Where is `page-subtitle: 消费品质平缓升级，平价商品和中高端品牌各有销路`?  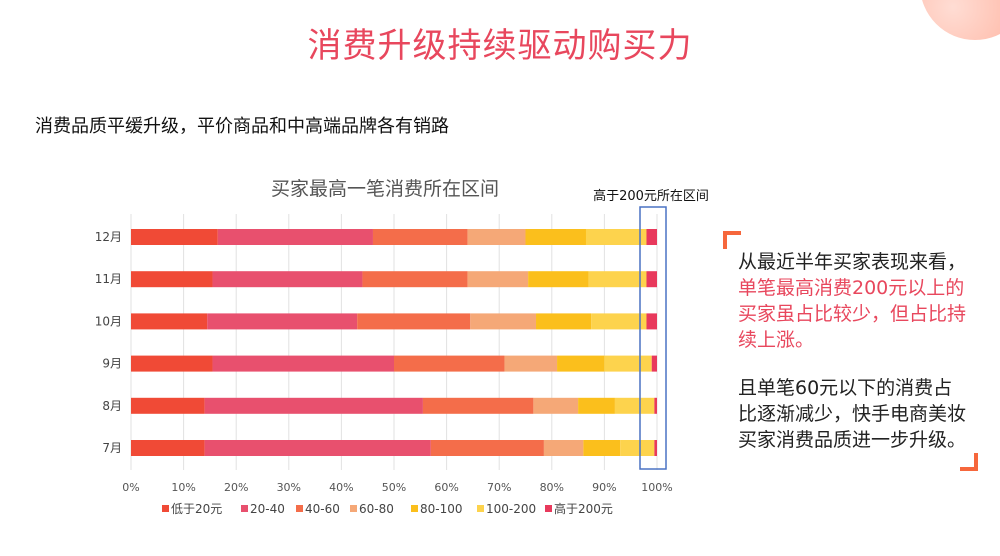
page-subtitle: 消费品质平缓升级，平价商品和中高端品牌各有销路 is located at coordinates (242, 126).